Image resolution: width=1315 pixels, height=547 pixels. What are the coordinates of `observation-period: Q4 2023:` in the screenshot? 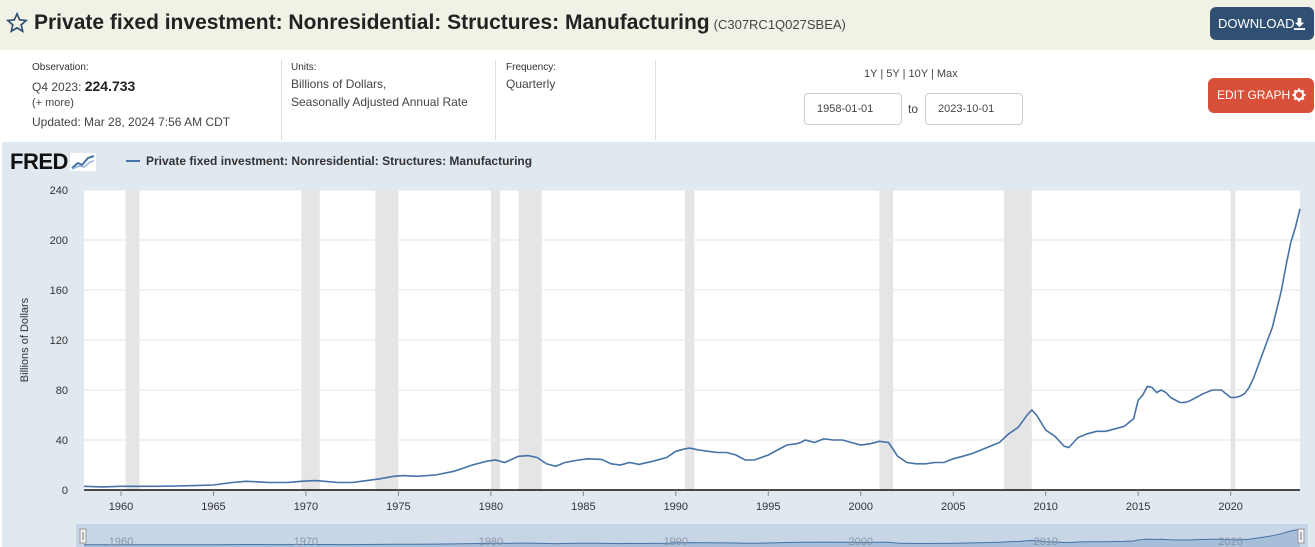 It's located at (57, 87).